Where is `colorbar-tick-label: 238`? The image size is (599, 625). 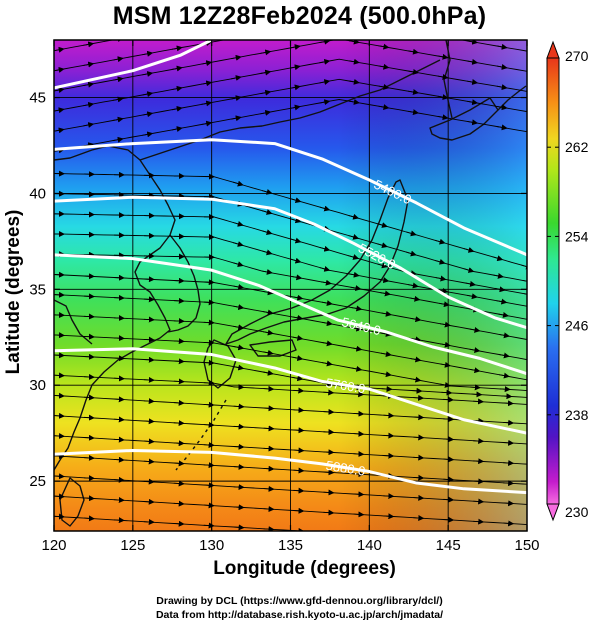
colorbar-tick-label: 238 is located at coordinates (577, 415).